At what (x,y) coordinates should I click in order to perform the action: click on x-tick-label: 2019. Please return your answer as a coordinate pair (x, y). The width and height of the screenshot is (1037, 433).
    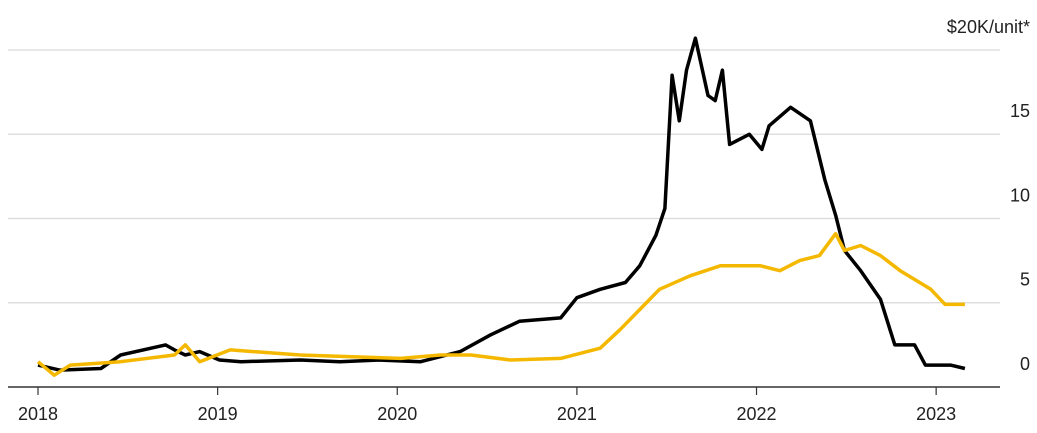
    Looking at the image, I should click on (218, 414).